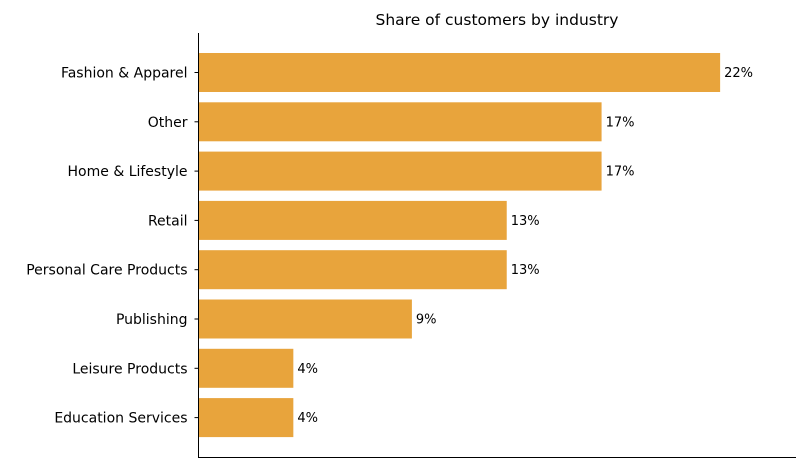 The height and width of the screenshot is (468, 806). What do you see at coordinates (168, 221) in the screenshot?
I see `category-label: Retail` at bounding box center [168, 221].